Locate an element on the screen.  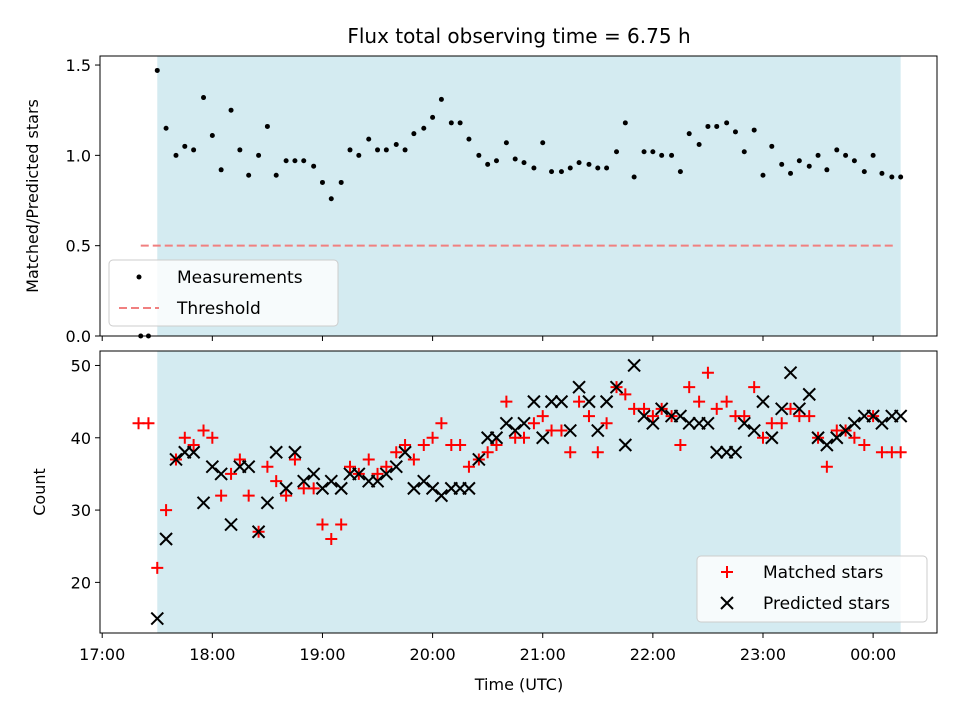
top-y-tick-label: 0.5 is located at coordinates (78, 246).